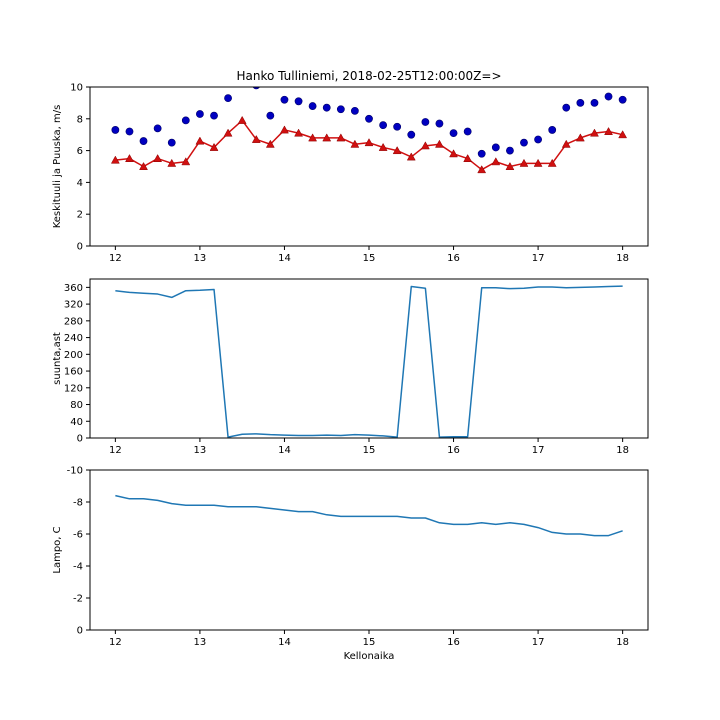  Describe the element at coordinates (78, 599) in the screenshot. I see `y-tick-label: -2` at that location.